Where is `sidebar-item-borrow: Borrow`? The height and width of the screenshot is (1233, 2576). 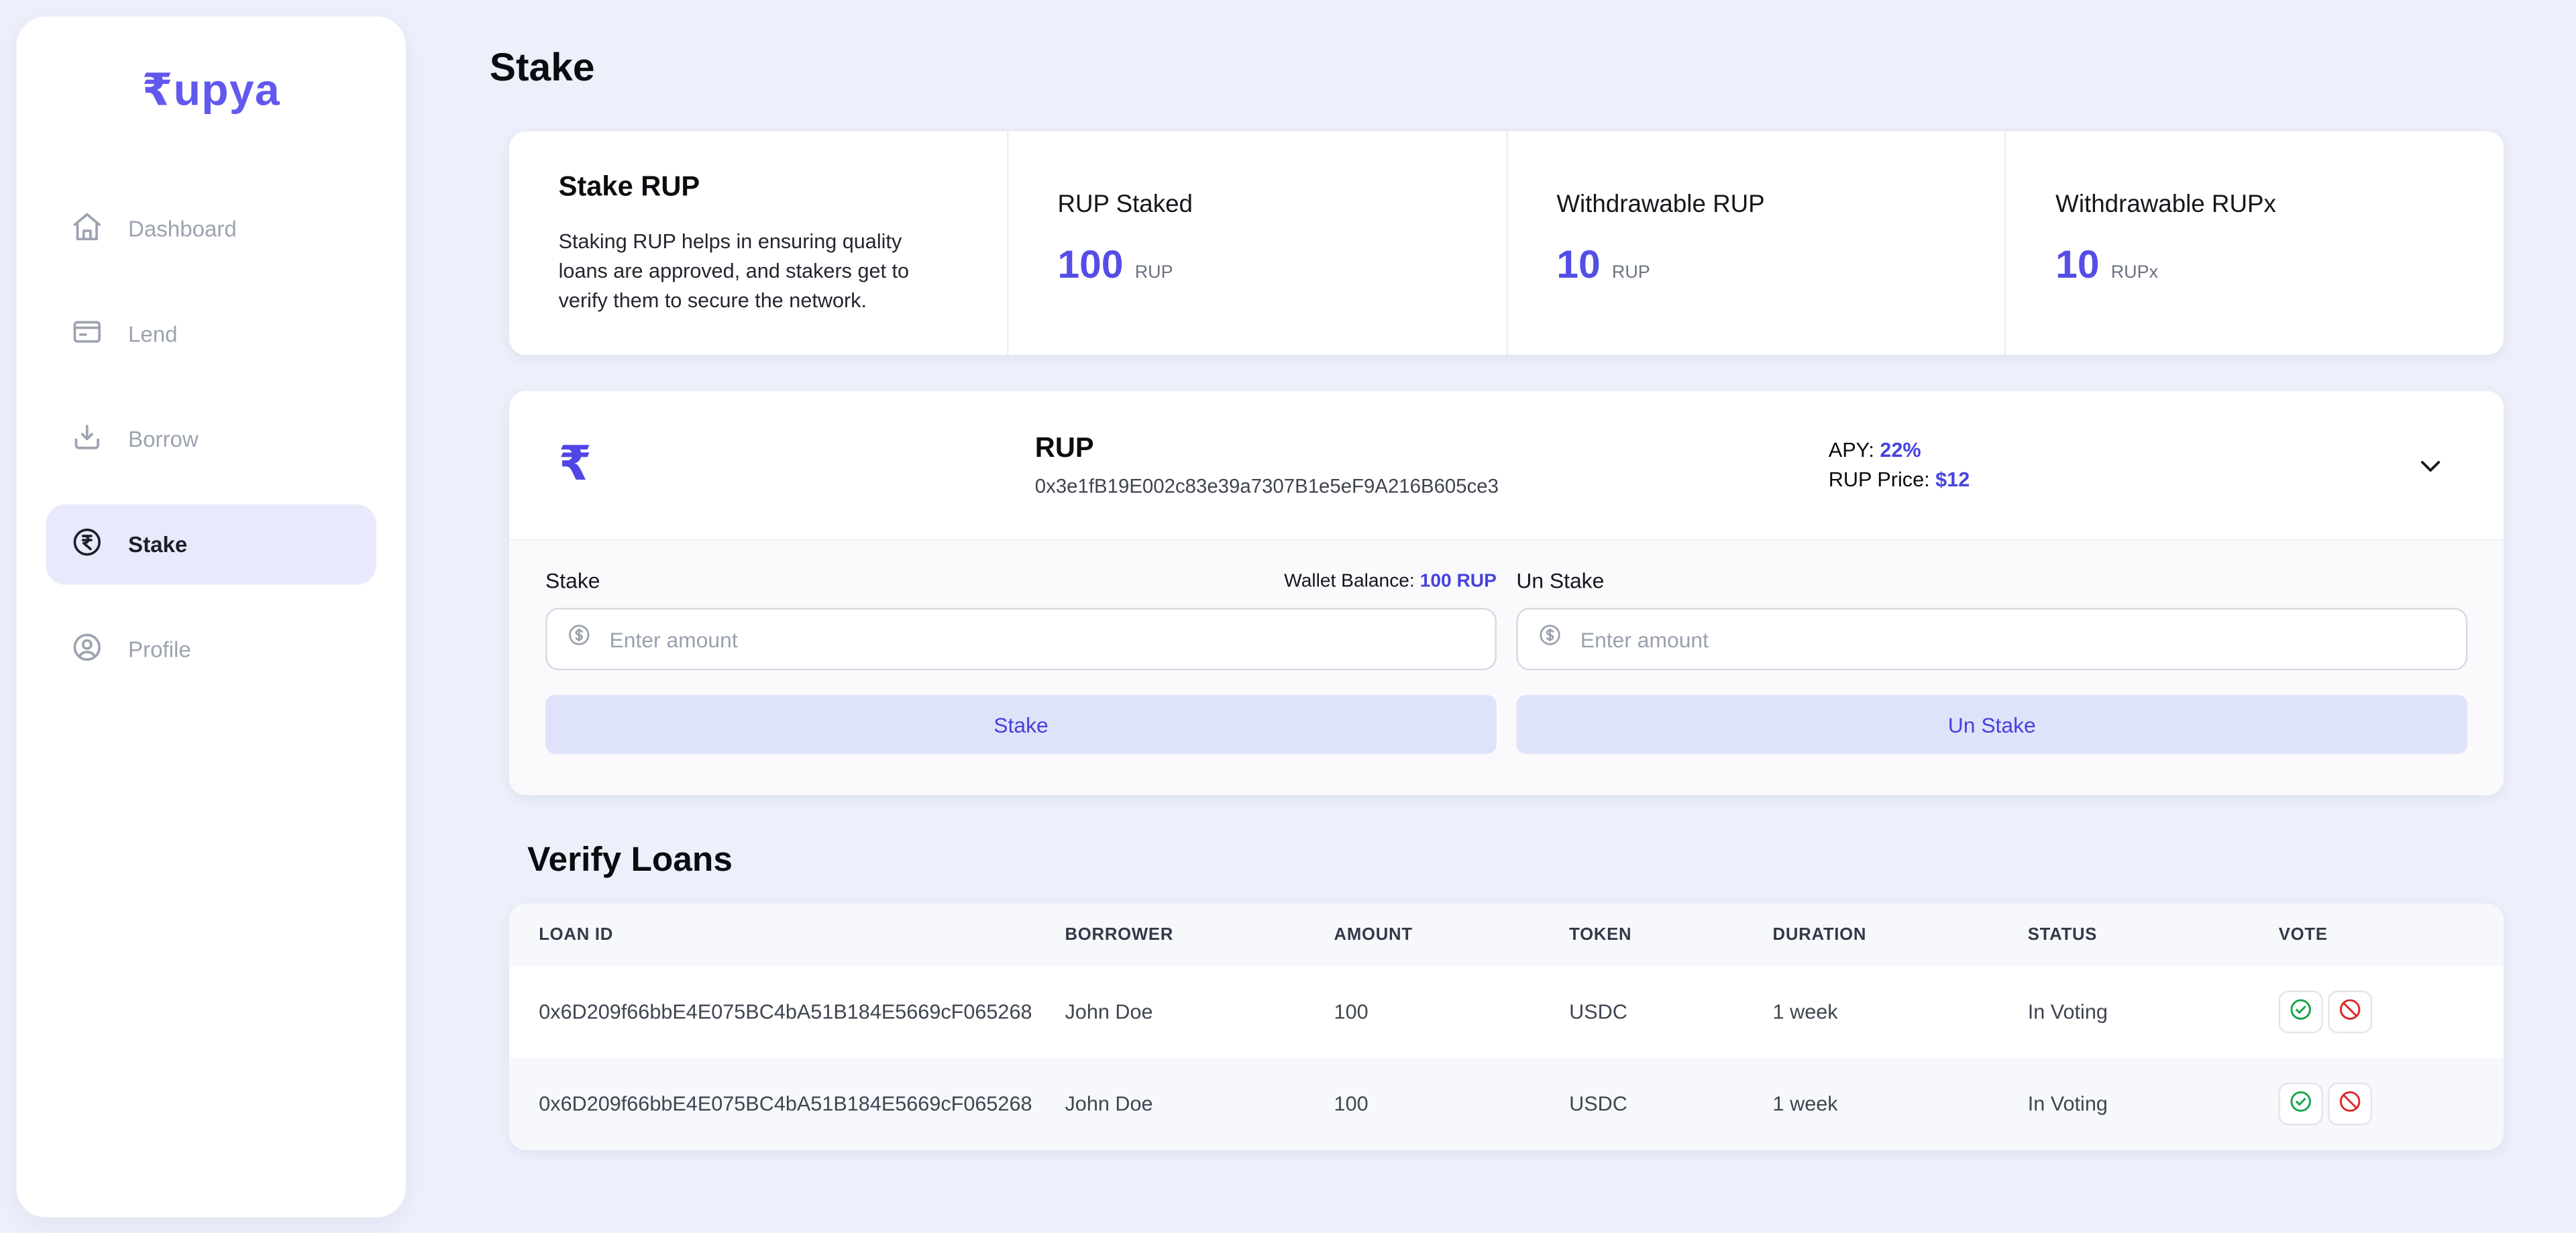
sidebar-item-borrow: Borrow is located at coordinates (211, 439).